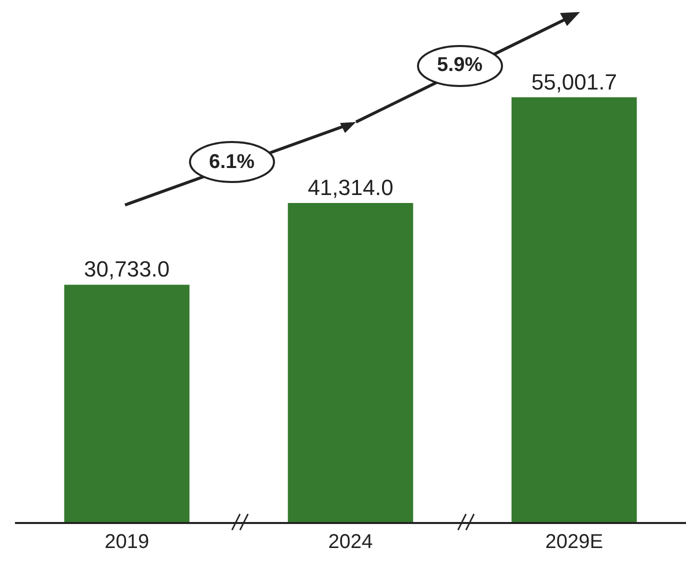 The width and height of the screenshot is (686, 569). What do you see at coordinates (232, 162) in the screenshot?
I see `annotation: 6.1%` at bounding box center [232, 162].